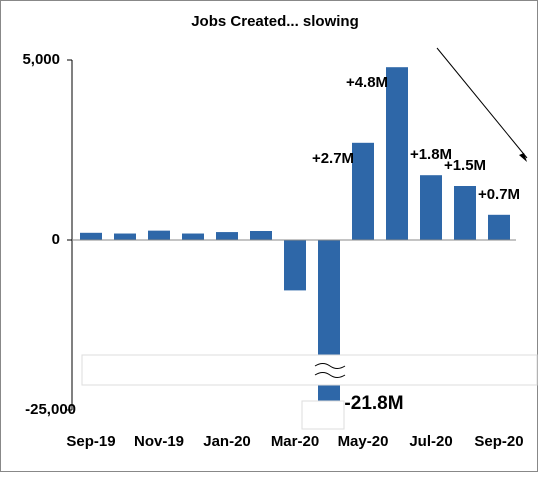 Image resolution: width=538 pixels, height=477 pixels. I want to click on axis-break, so click(309, 370).